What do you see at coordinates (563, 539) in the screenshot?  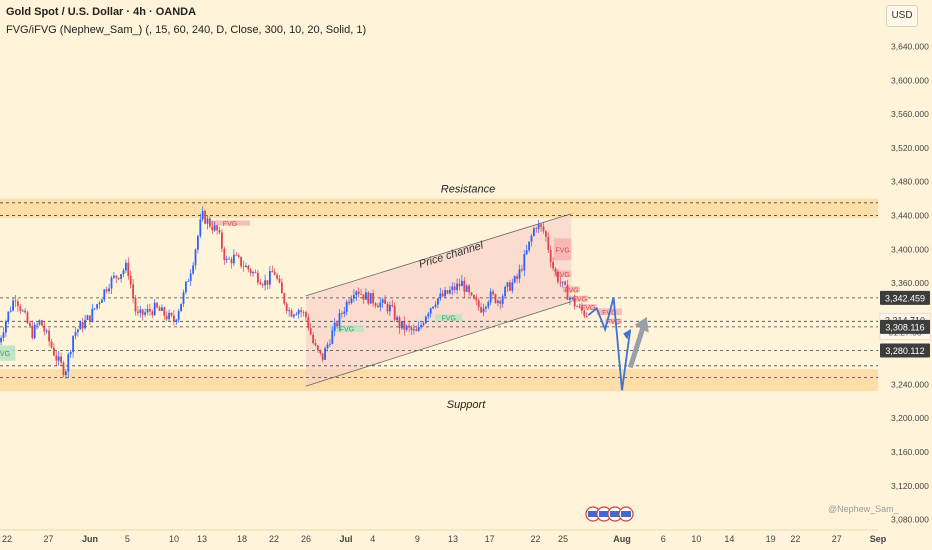 I see `x-tick-label: 25` at bounding box center [563, 539].